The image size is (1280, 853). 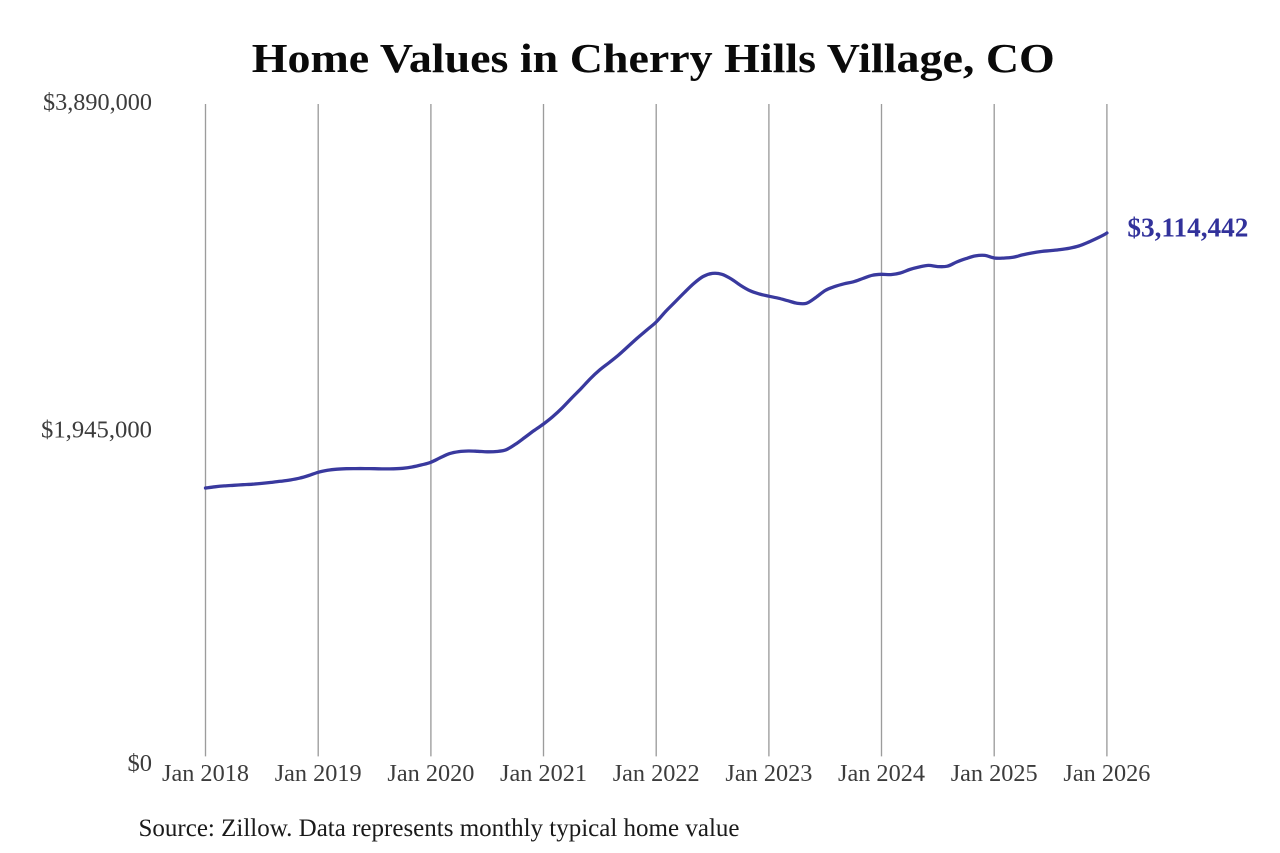 What do you see at coordinates (653, 58) in the screenshot?
I see `svg-text:Home Values in Cherry Hills Vi: Home Values in Cherry Hills Village, CO` at bounding box center [653, 58].